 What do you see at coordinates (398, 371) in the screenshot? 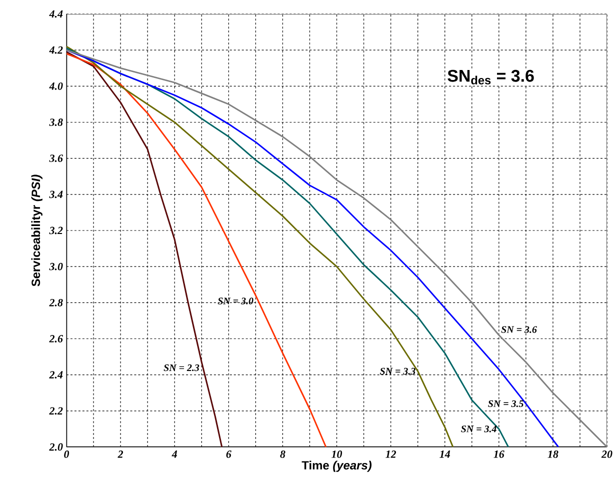
I see `series-label: SN = 3.3` at bounding box center [398, 371].